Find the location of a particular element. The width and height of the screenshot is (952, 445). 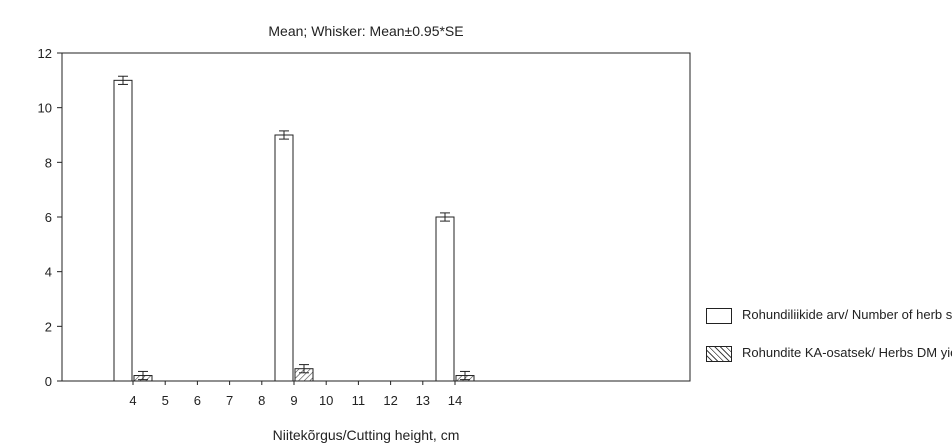

legend-swatch-hatched is located at coordinates (719, 354).